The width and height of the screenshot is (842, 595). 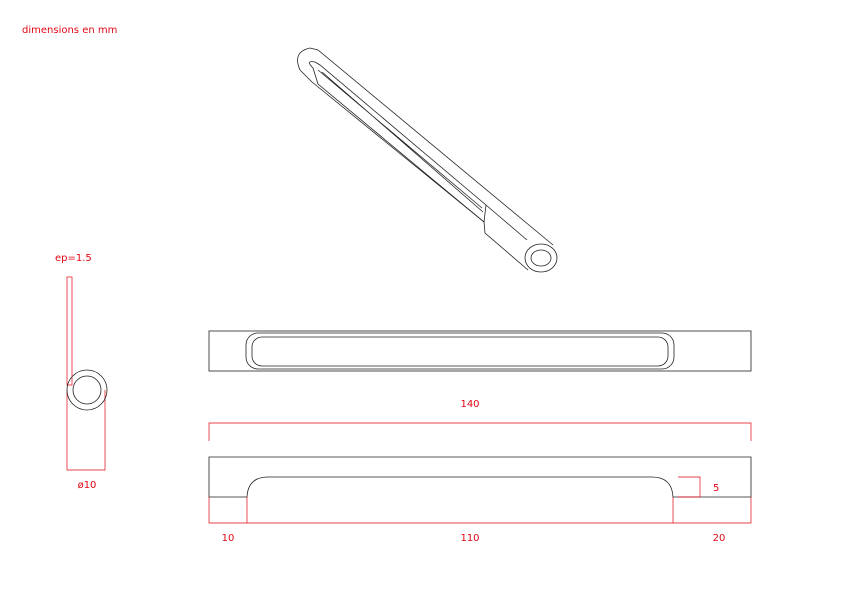 What do you see at coordinates (69, 331) in the screenshot?
I see `ep-marker` at bounding box center [69, 331].